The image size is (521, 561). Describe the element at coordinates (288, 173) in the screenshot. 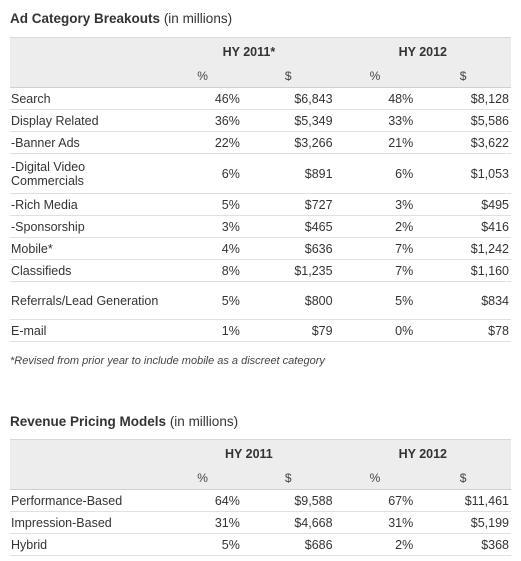

I see `row-usd-1: $891` at that location.